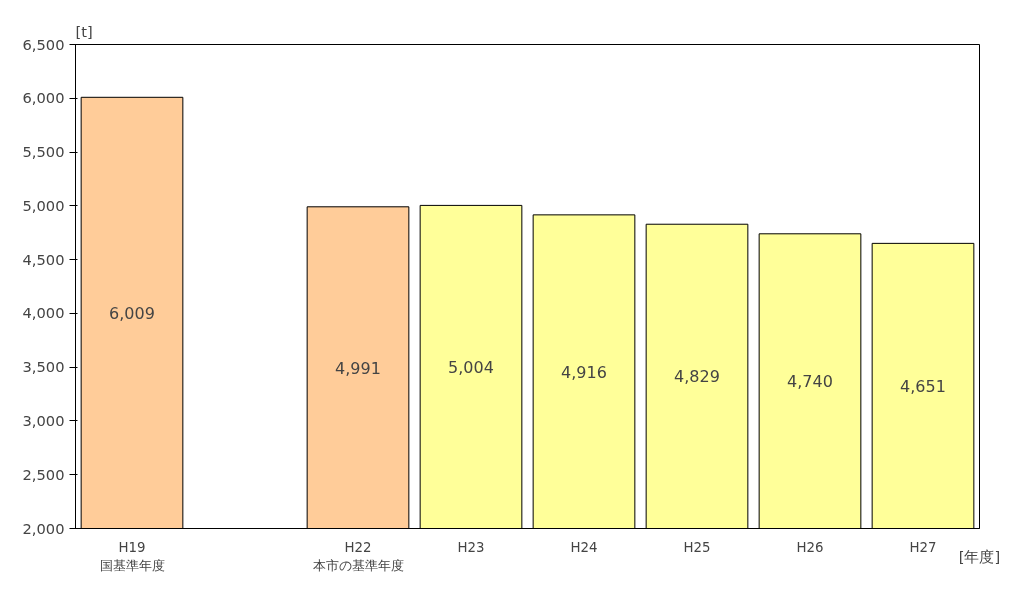 The height and width of the screenshot is (598, 1024). What do you see at coordinates (697, 377) in the screenshot?
I see `data-label: 4,829` at bounding box center [697, 377].